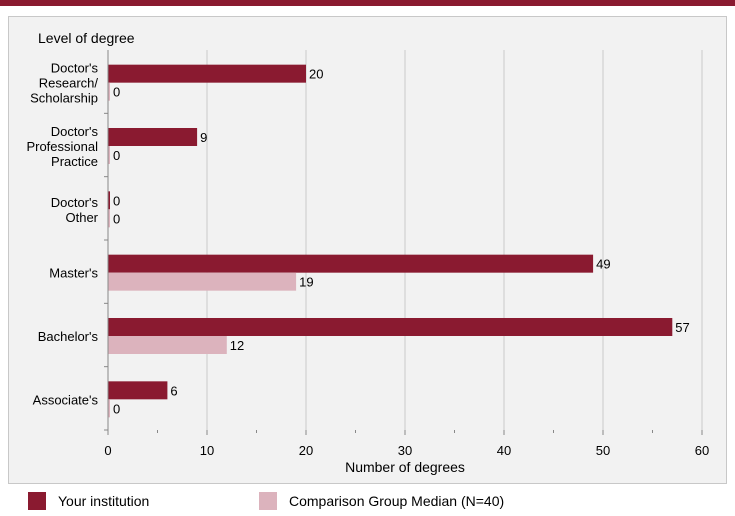 Image resolution: width=735 pixels, height=516 pixels. What do you see at coordinates (682, 327) in the screenshot?
I see `data-label: 57` at bounding box center [682, 327].